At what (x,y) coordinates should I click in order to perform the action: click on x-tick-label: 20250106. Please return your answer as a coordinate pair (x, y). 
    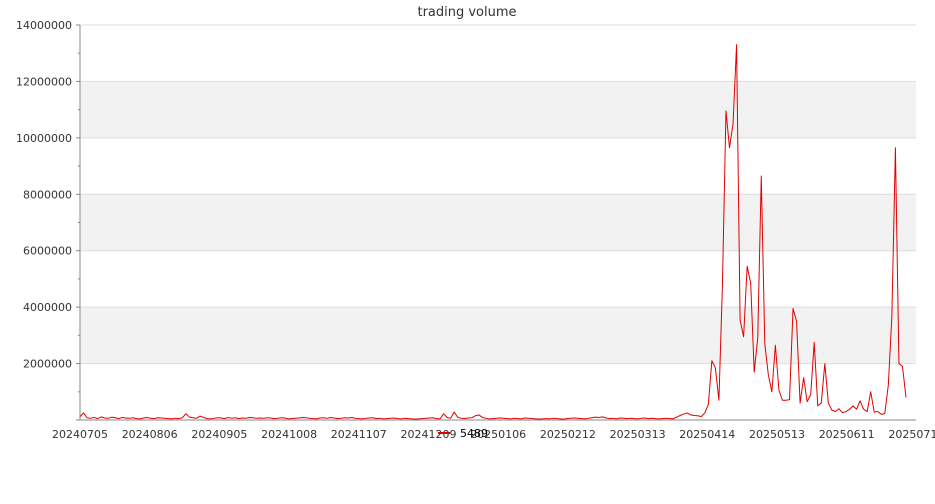
    Looking at the image, I should click on (498, 434).